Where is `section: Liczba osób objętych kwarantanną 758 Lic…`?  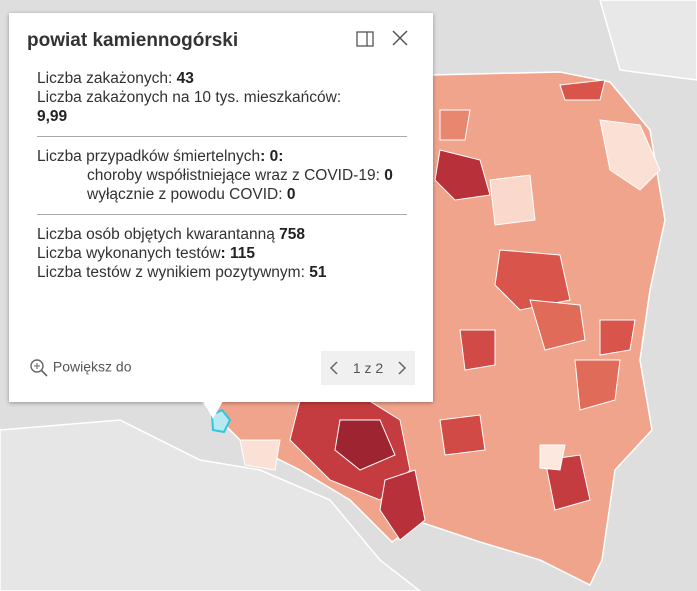 section: Liczba osób objętych kwarantanną 758 Lic… is located at coordinates (222, 258).